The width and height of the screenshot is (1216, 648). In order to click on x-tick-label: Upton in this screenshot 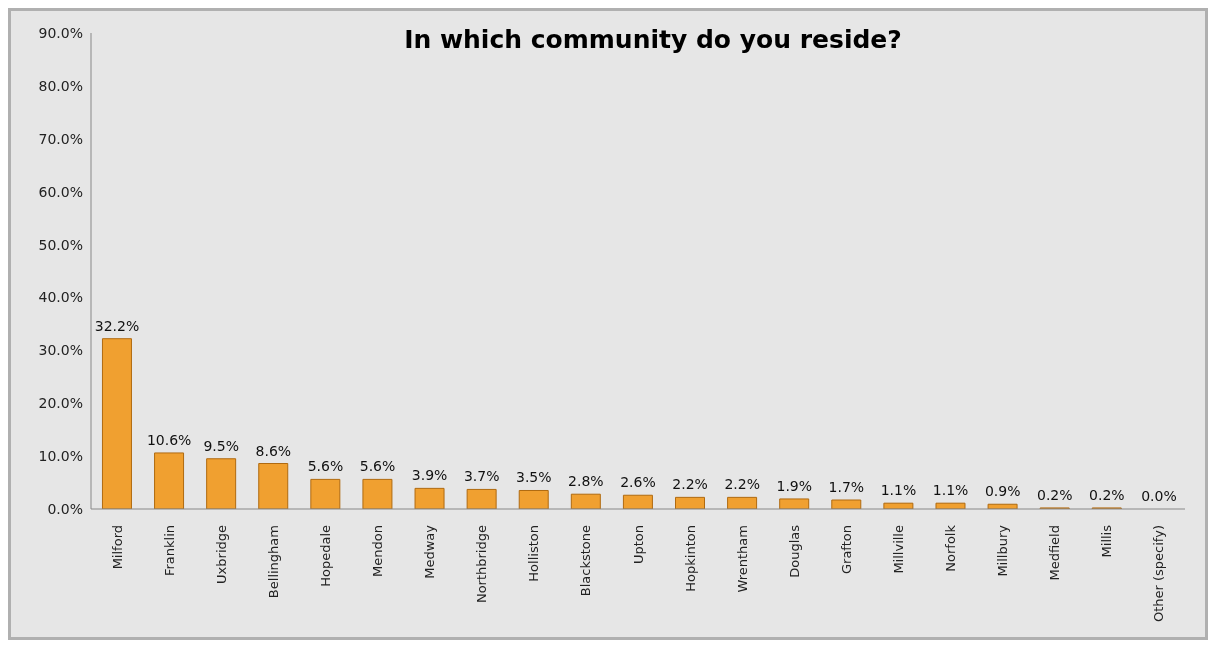, I will do `click(638, 545)`.